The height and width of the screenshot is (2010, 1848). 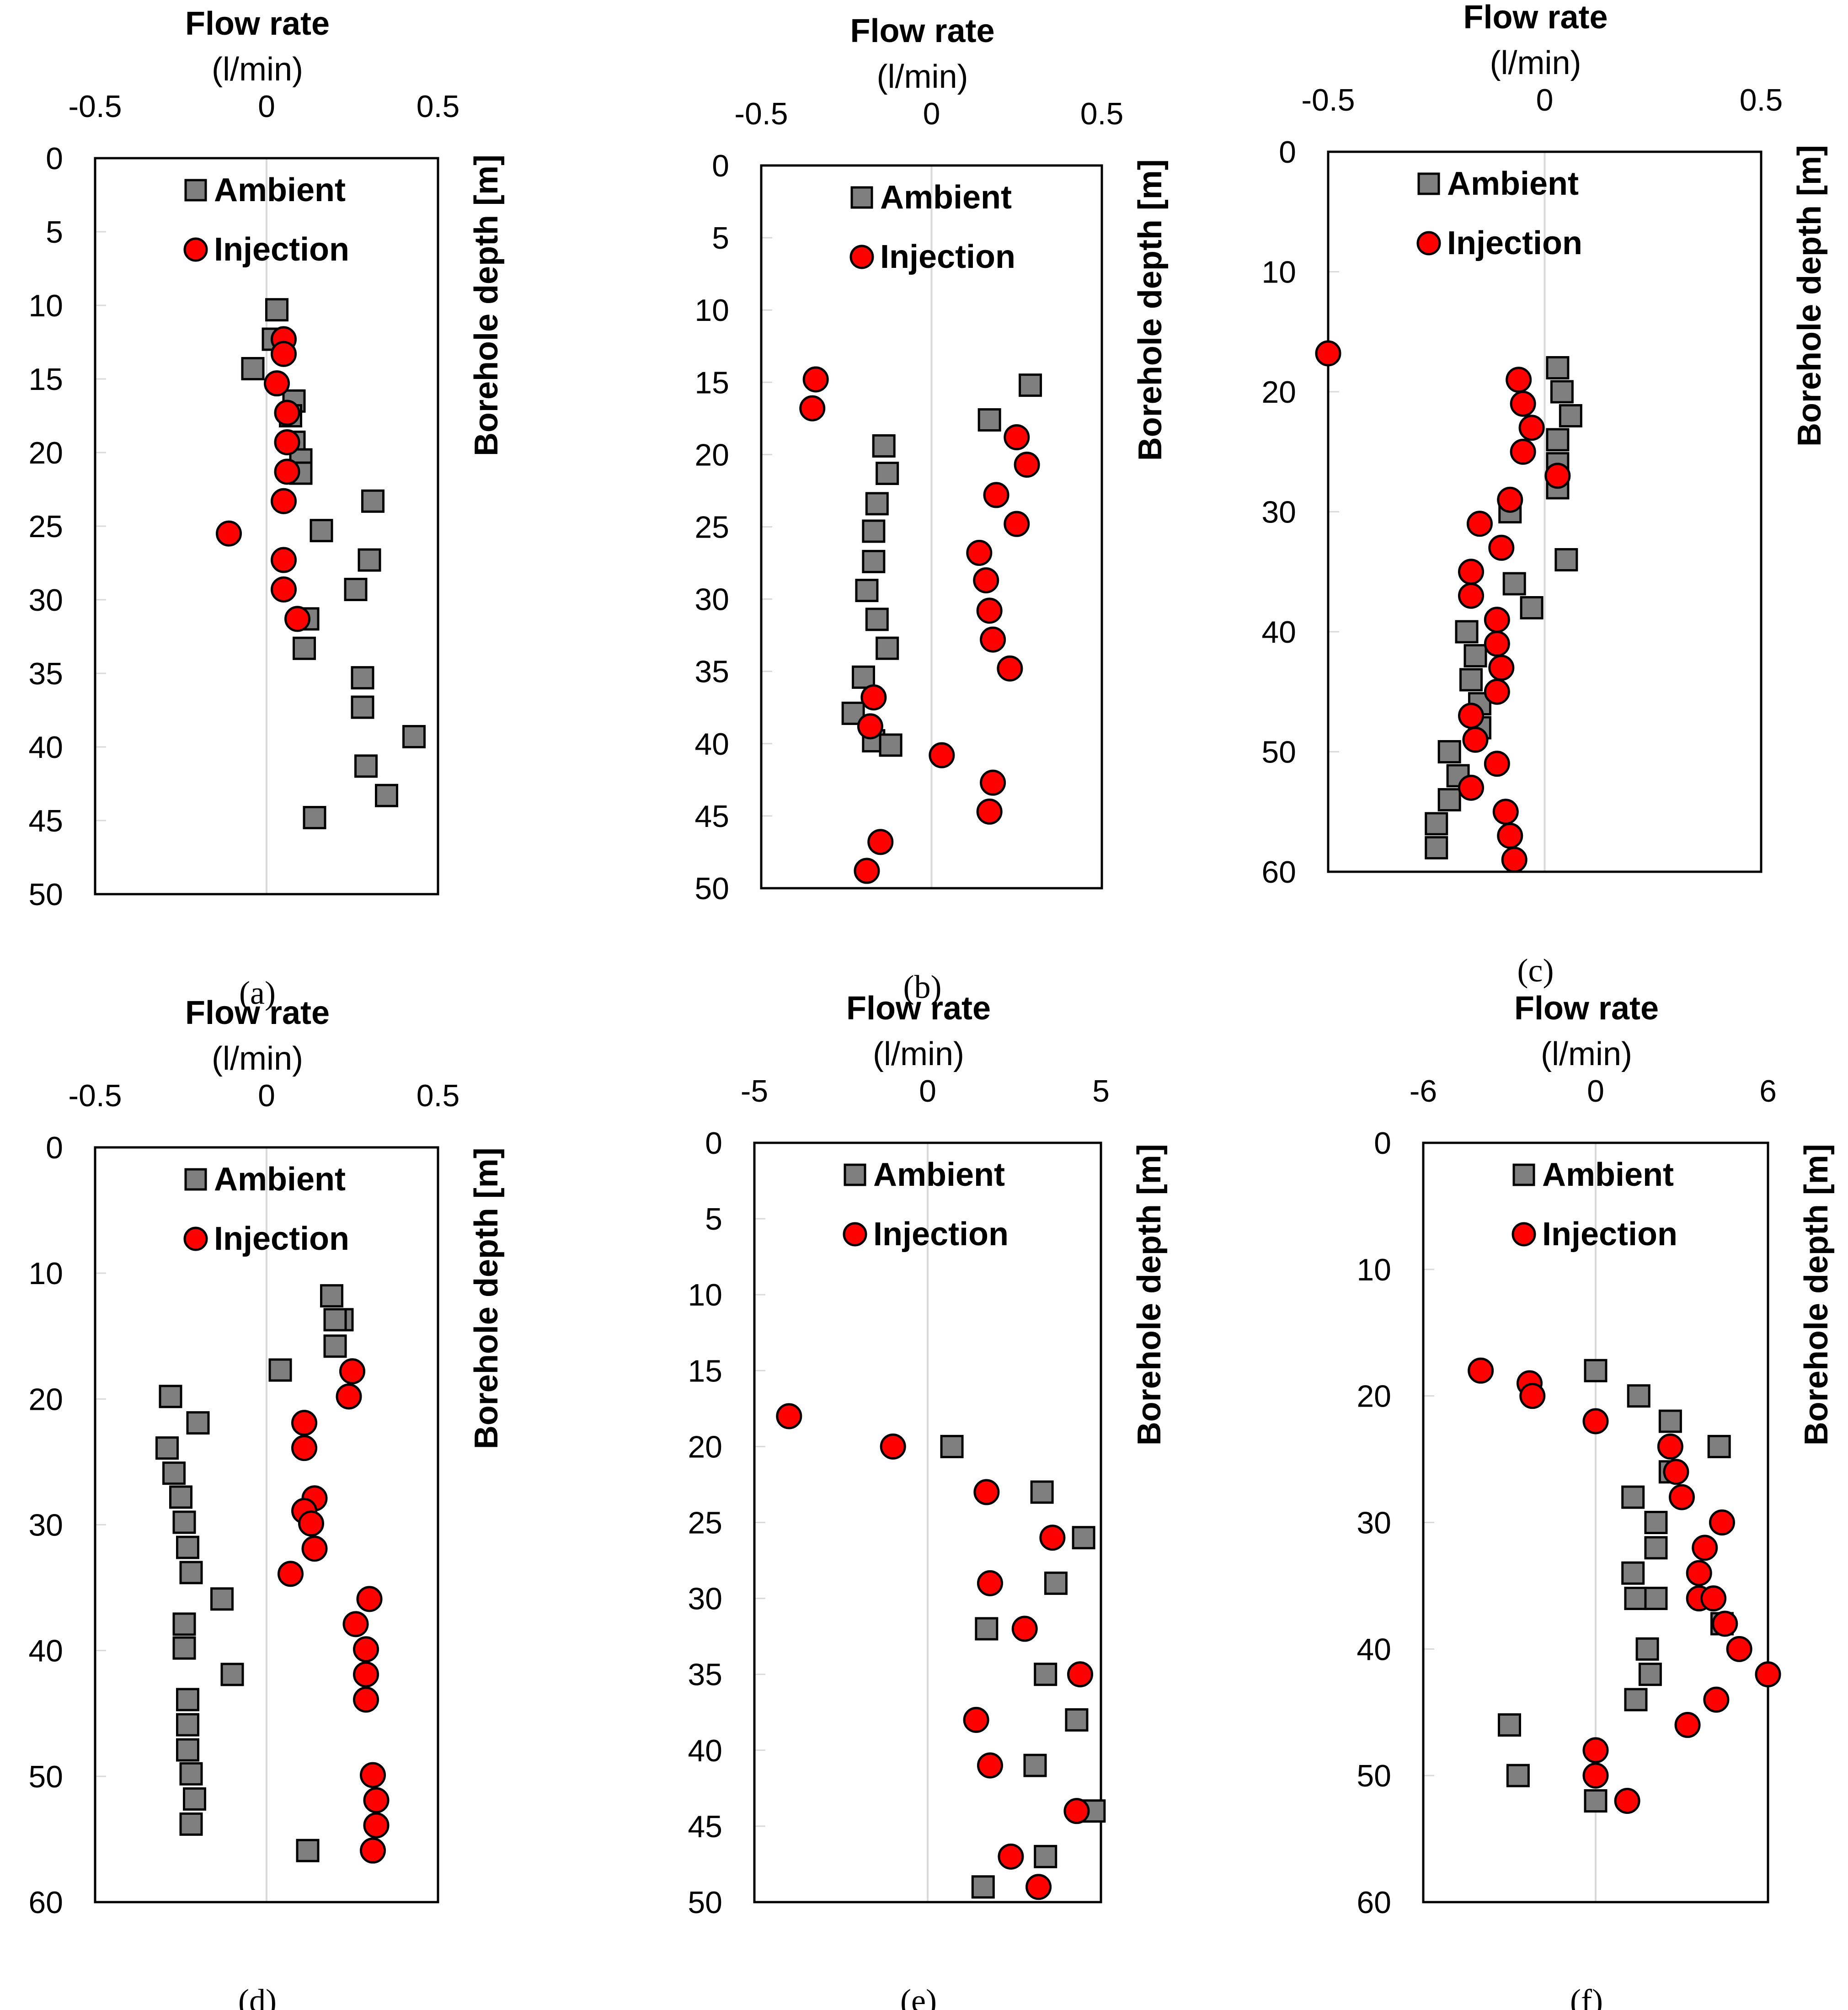 What do you see at coordinates (712, 599) in the screenshot?
I see `y-tick-label: 30` at bounding box center [712, 599].